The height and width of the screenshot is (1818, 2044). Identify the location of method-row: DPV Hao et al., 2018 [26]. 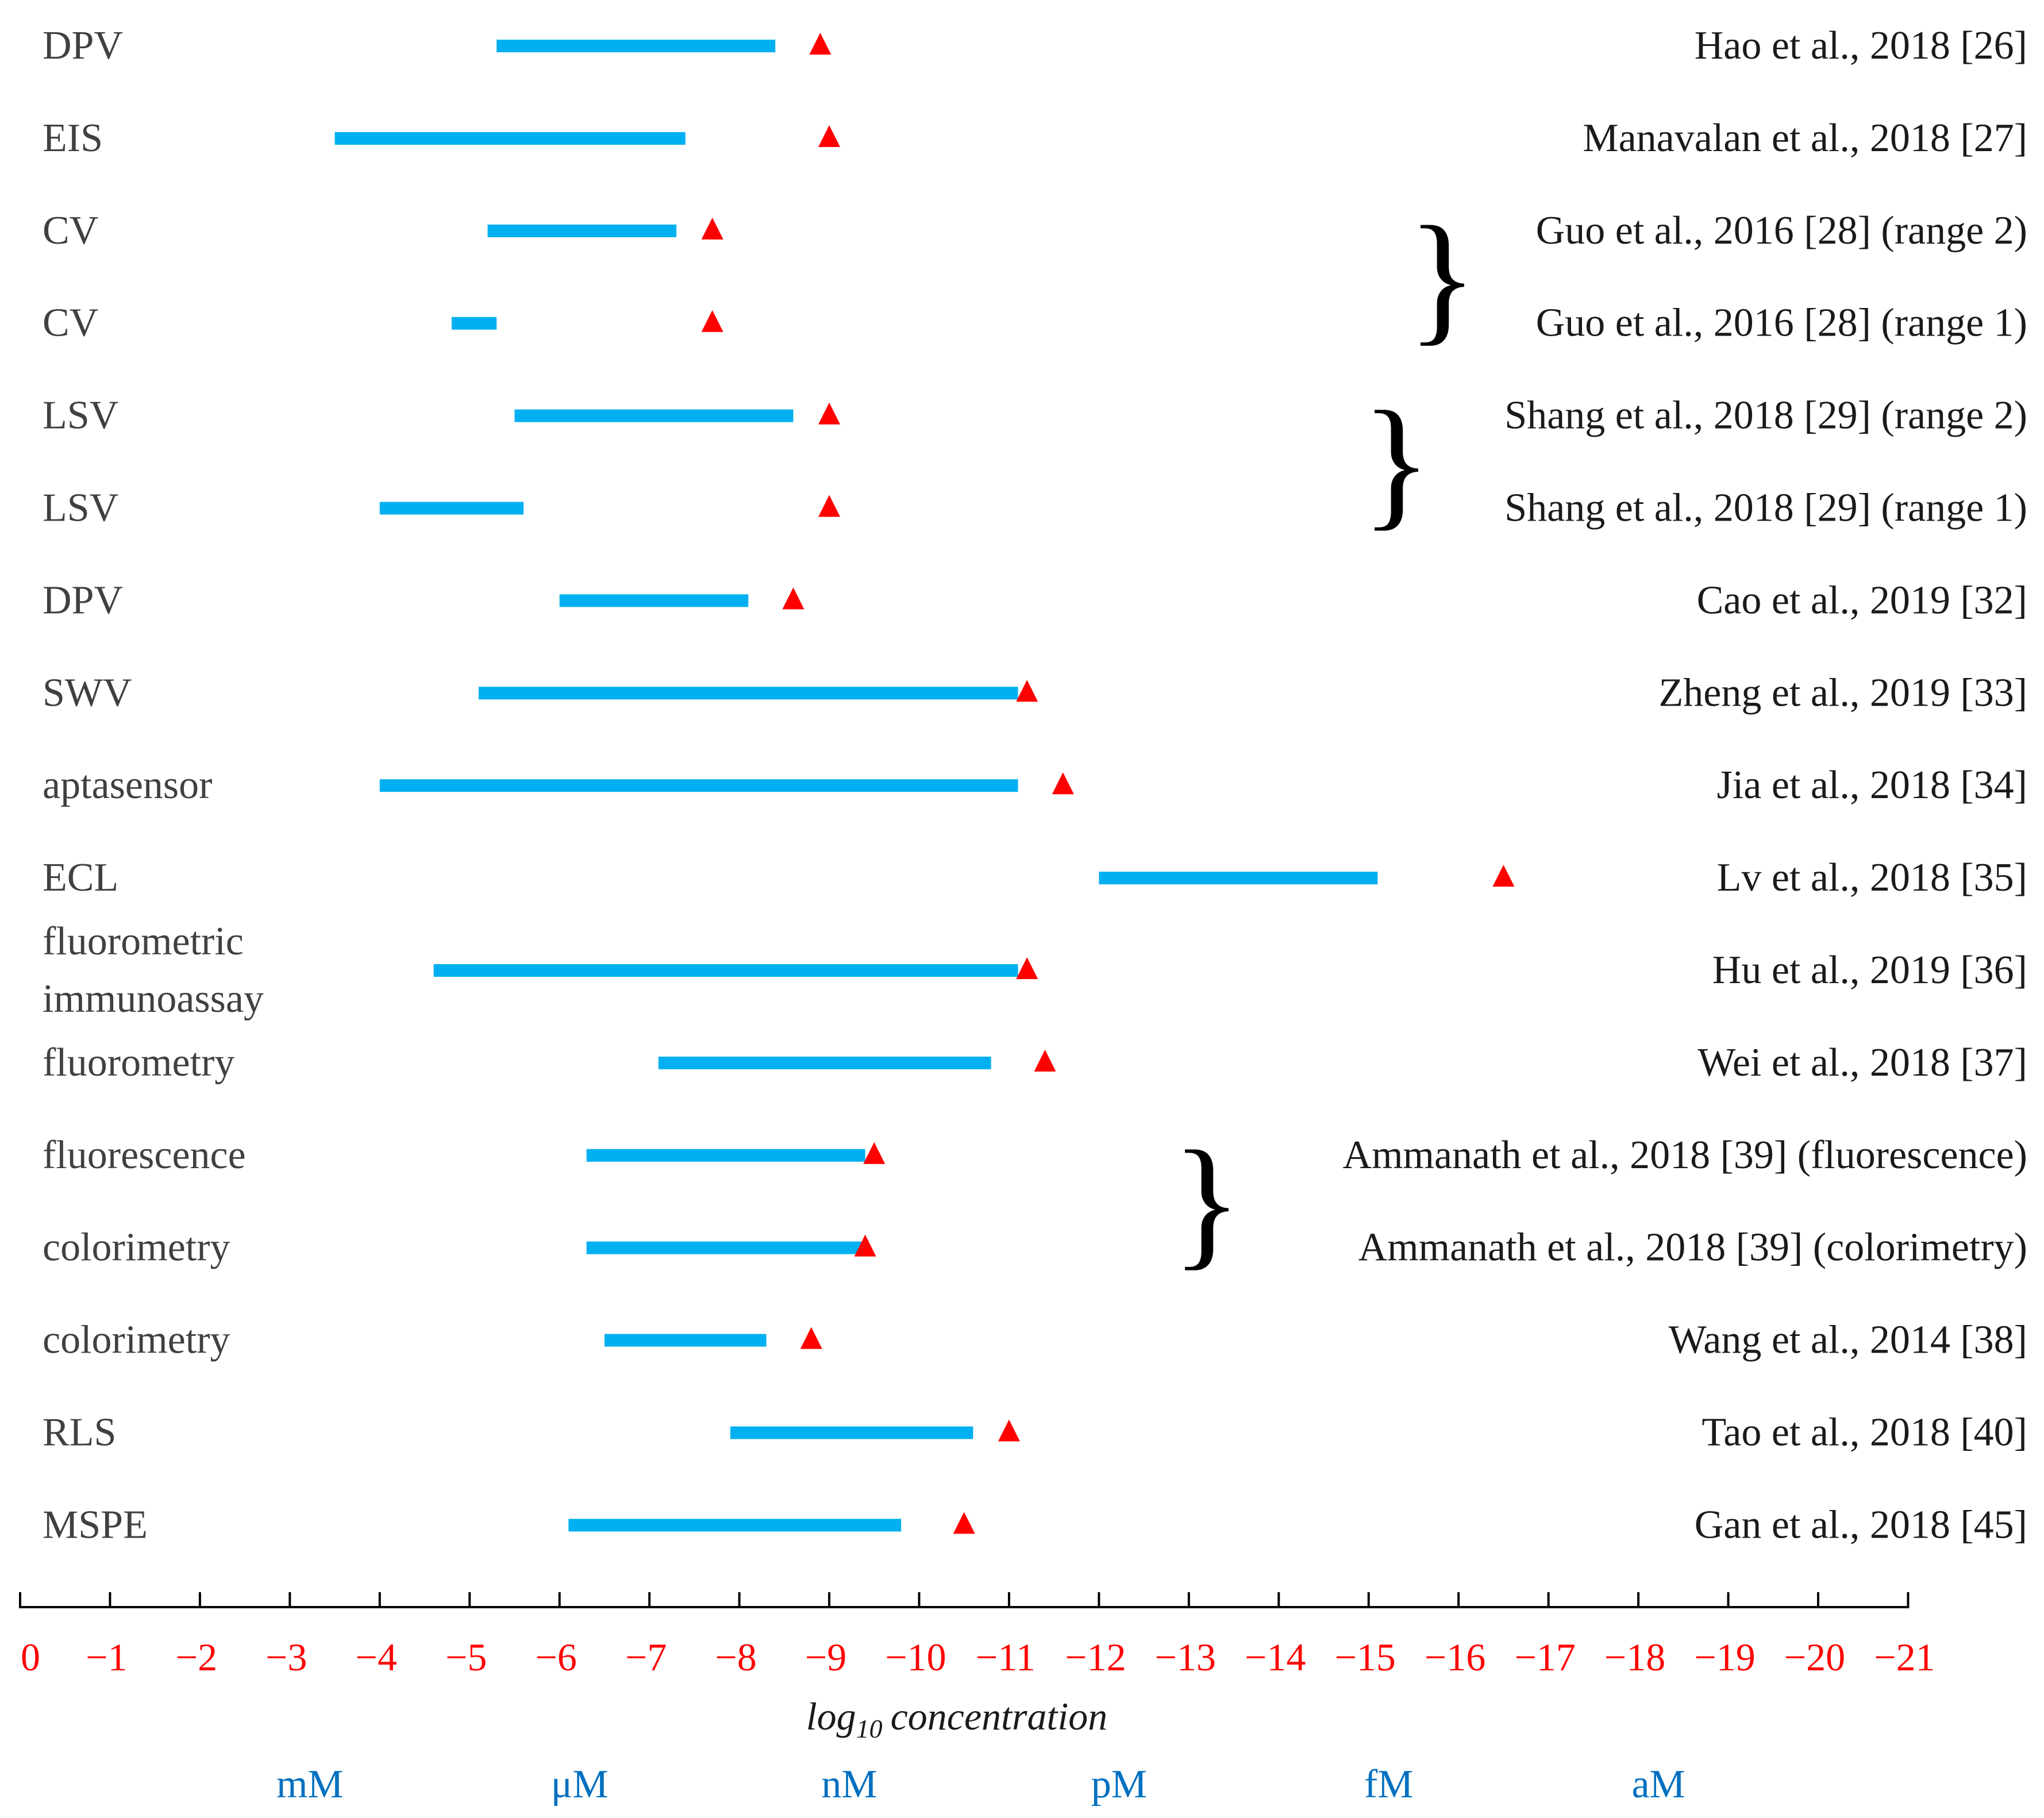
(1035, 46).